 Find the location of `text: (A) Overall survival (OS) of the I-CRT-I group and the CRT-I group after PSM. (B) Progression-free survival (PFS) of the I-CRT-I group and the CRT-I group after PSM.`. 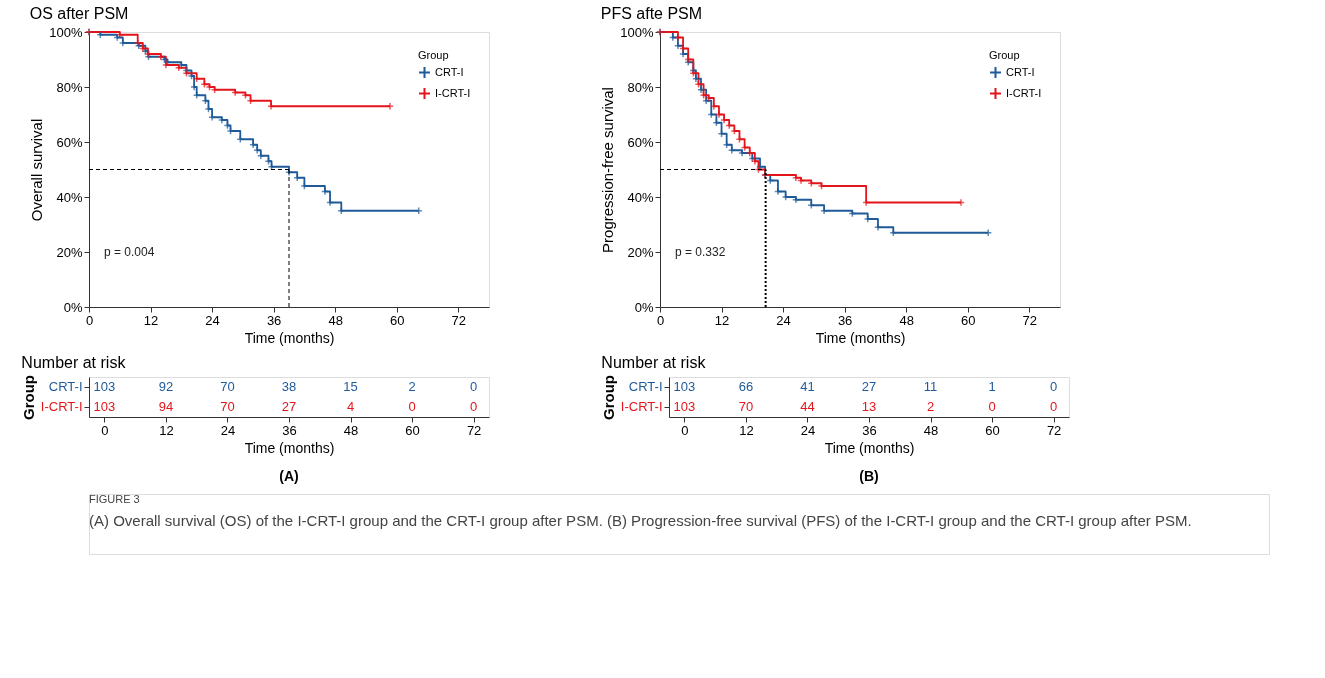

text: (A) Overall survival (OS) of the I-CRT-I group and the CRT-I group after PSM. (B) Progression-free survival (PFS) of the I-CRT-I group and the CRT-I group after PSM. is located at coordinates (640, 520).